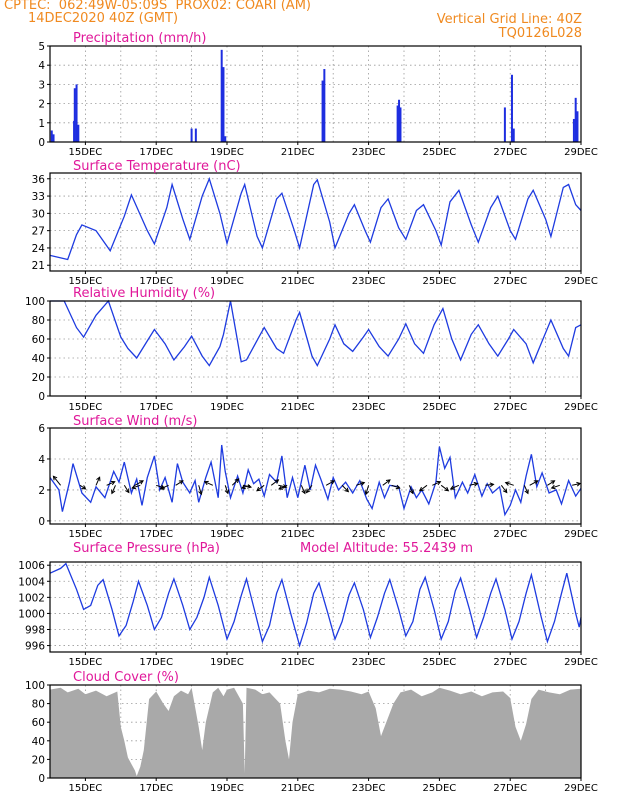 Image resolution: width=618 pixels, height=800 pixels. I want to click on y-tick-label: 1002, so click(31, 598).